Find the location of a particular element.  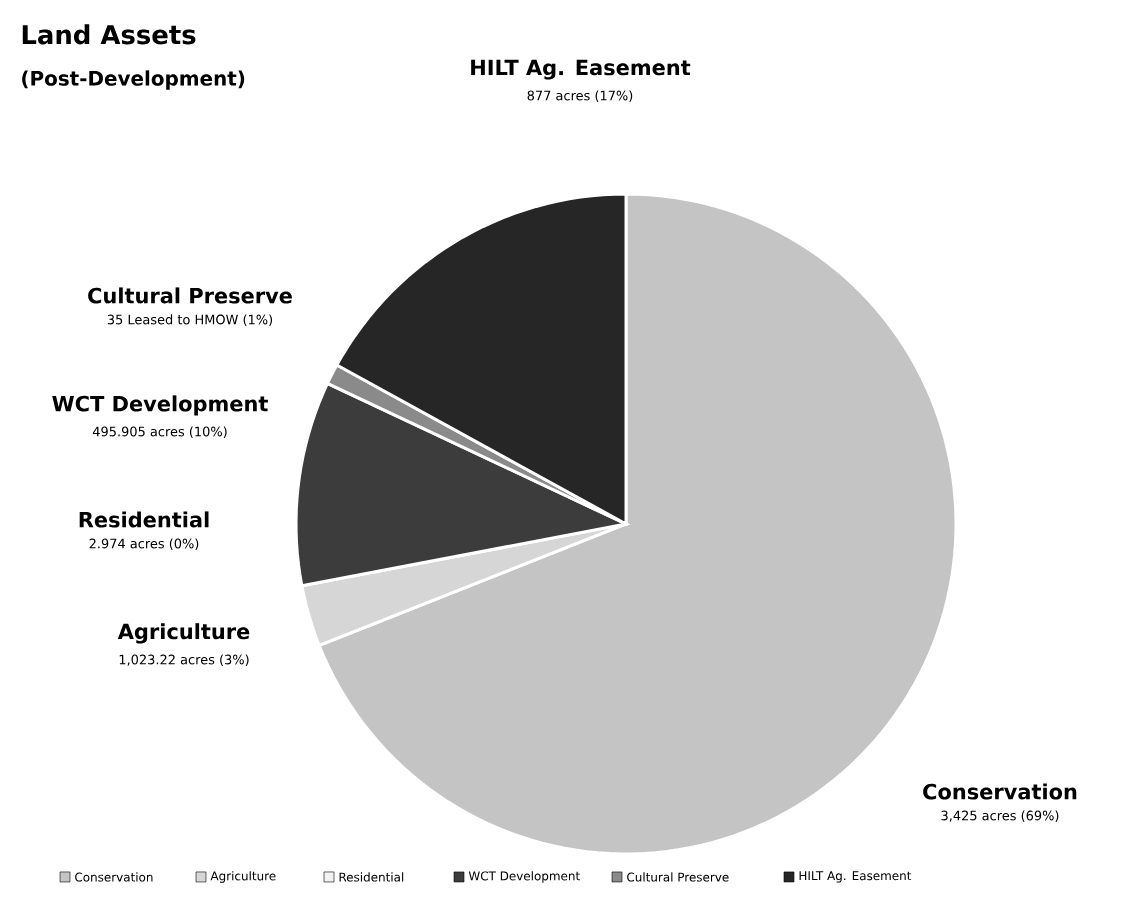

slice-label: Conservation is located at coordinates (1000, 791).